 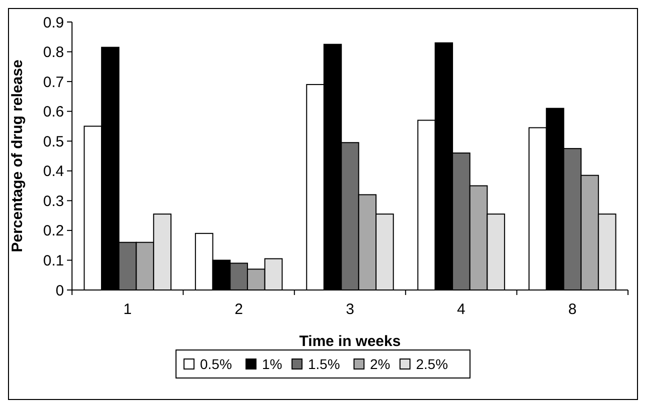 What do you see at coordinates (53, 23) in the screenshot?
I see `y-tick-label: 0.9` at bounding box center [53, 23].